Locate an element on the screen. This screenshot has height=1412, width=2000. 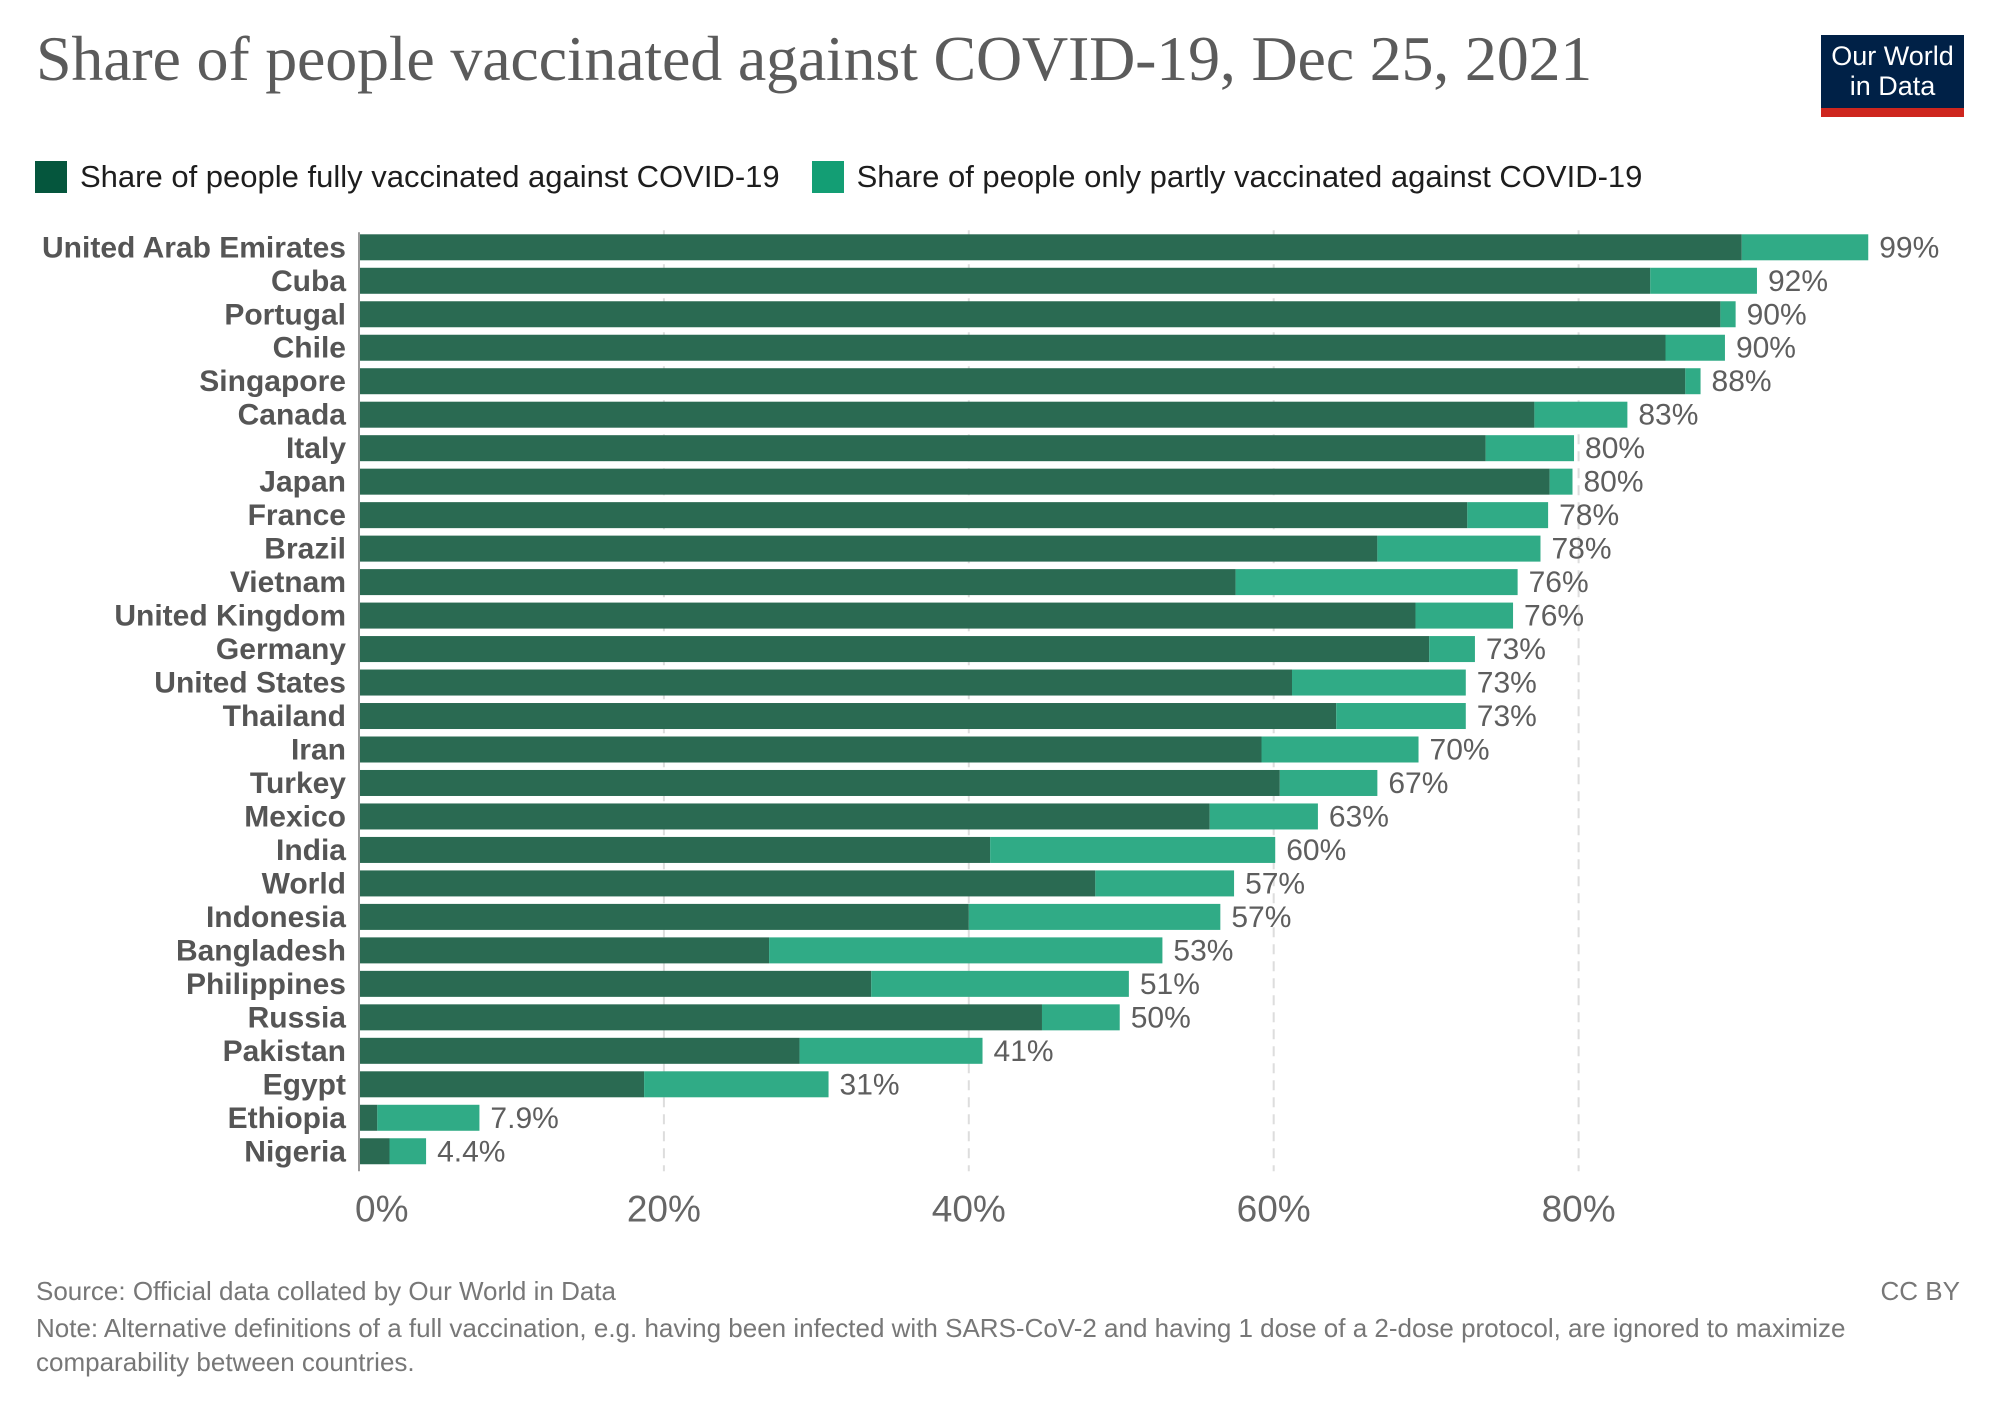
country-label: Mexico is located at coordinates (295, 816).